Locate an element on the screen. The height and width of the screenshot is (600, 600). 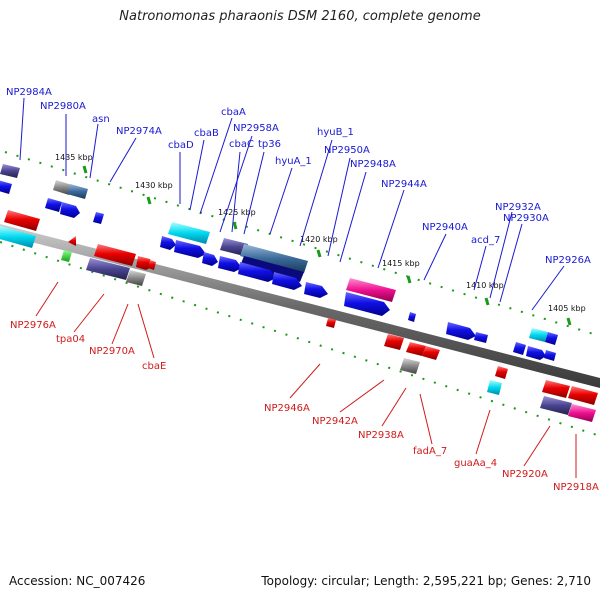
gene-label: NP2938A is located at coordinates (381, 435).